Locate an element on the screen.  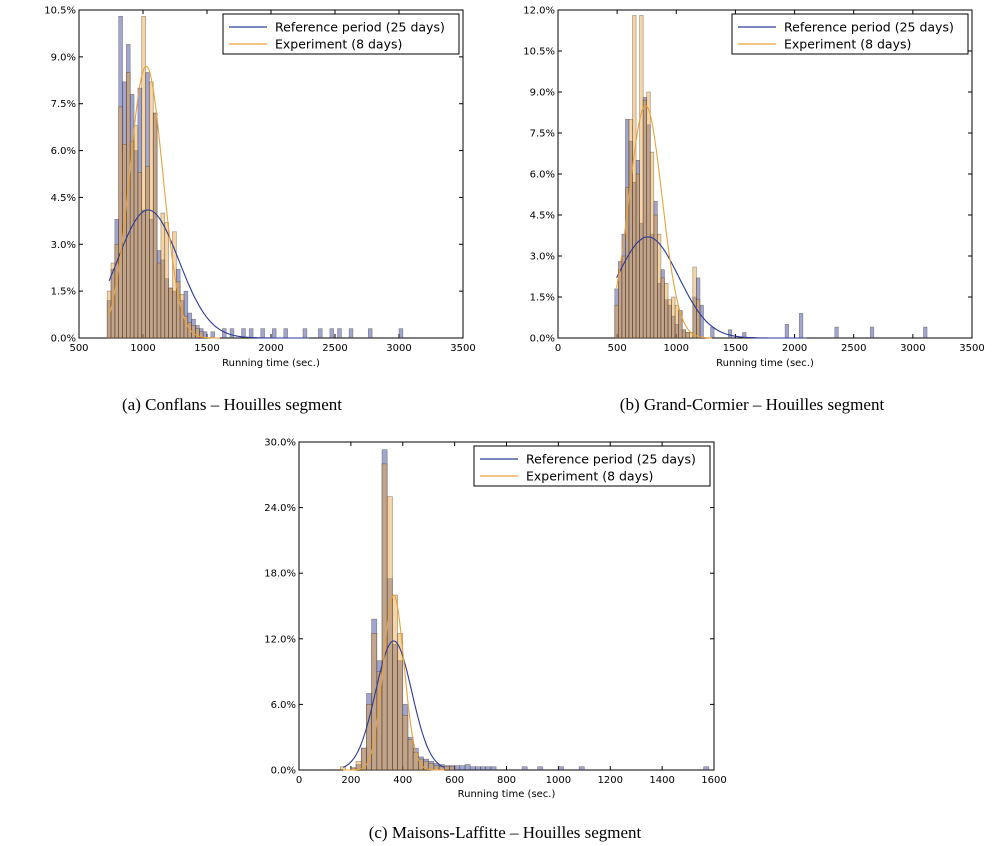
x-tick-label: 2000 is located at coordinates (794, 348).